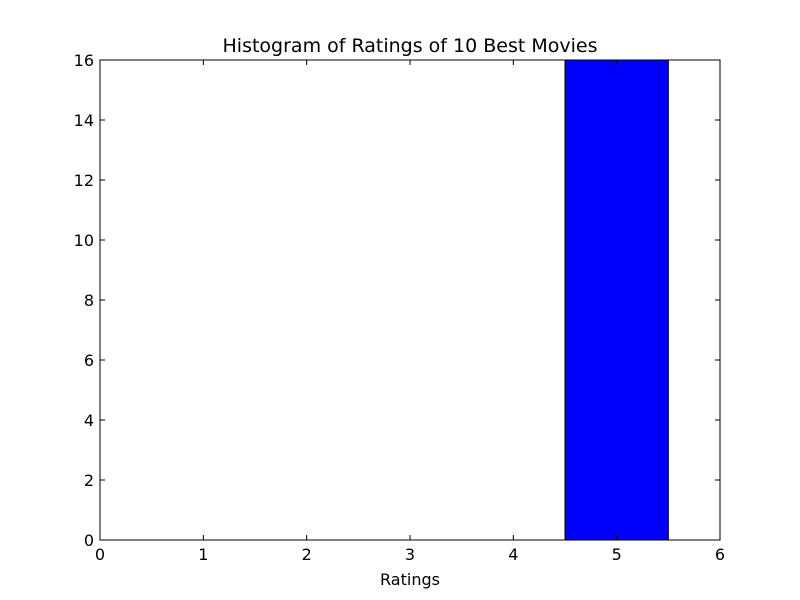  Describe the element at coordinates (84, 240) in the screenshot. I see `y-tick-label: 10` at that location.